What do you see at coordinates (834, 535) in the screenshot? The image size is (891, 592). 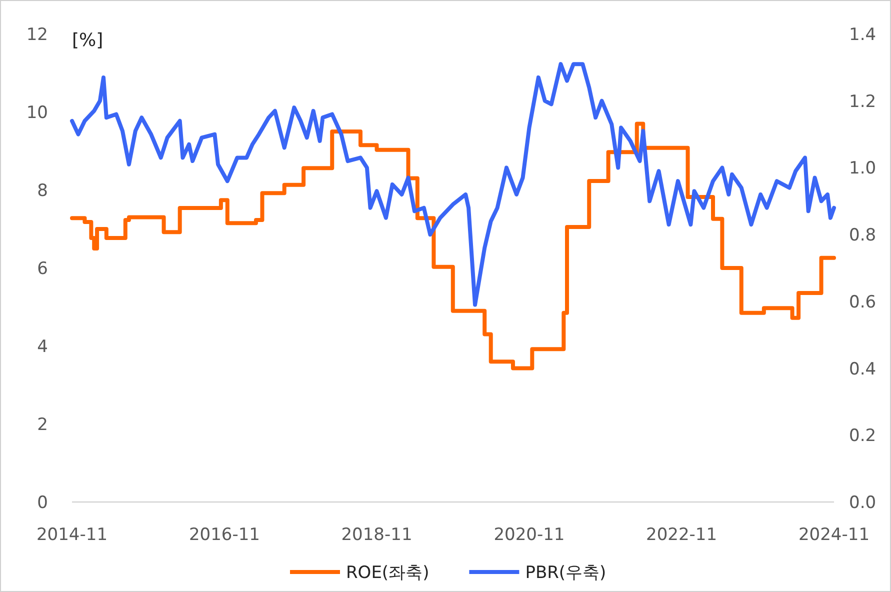 I see `x-tick-label: 2024-11` at bounding box center [834, 535].